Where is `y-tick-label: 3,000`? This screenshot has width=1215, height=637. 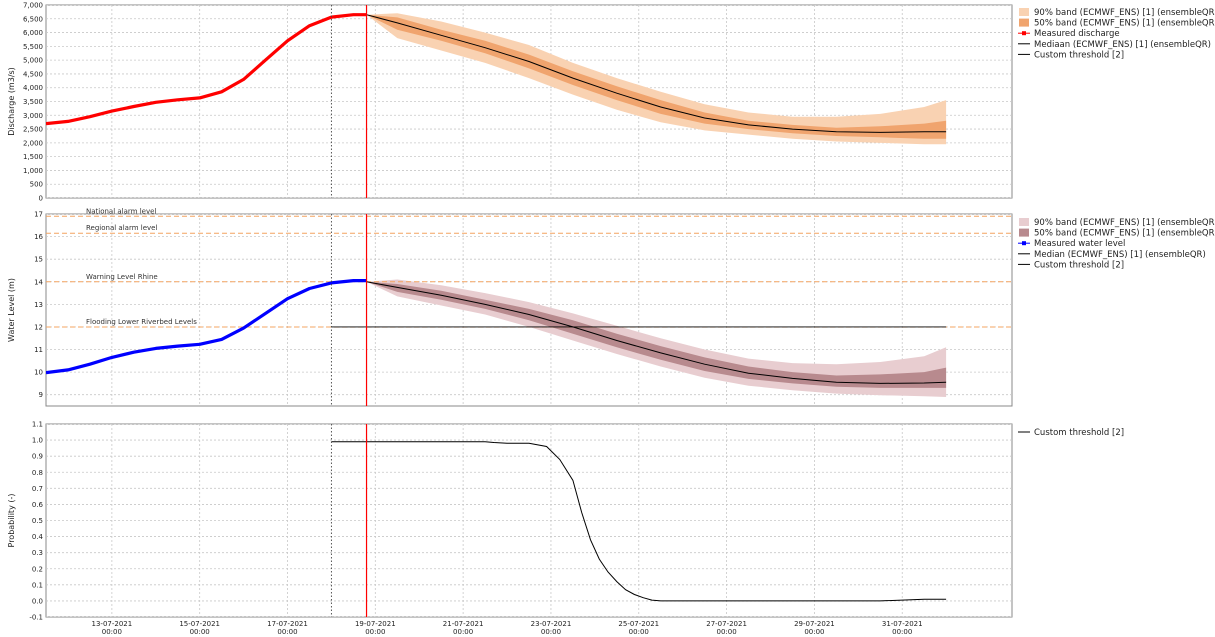
y-tick-label: 3,000 is located at coordinates (33, 116).